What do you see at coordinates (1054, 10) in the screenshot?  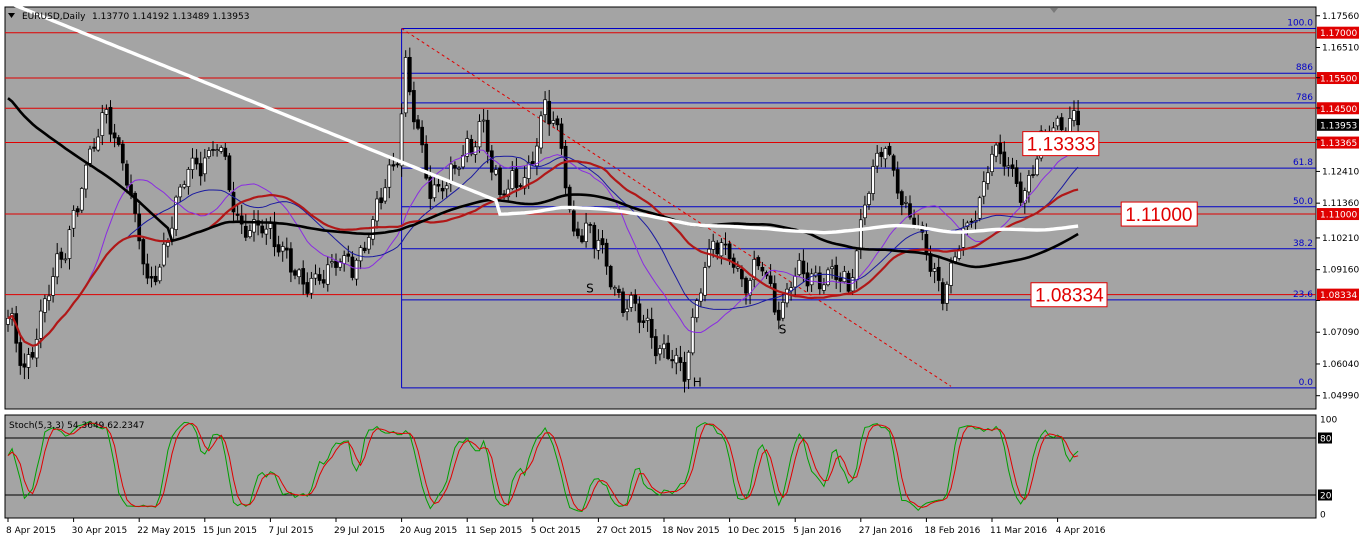 I see `scroll-marker-icon` at bounding box center [1054, 10].